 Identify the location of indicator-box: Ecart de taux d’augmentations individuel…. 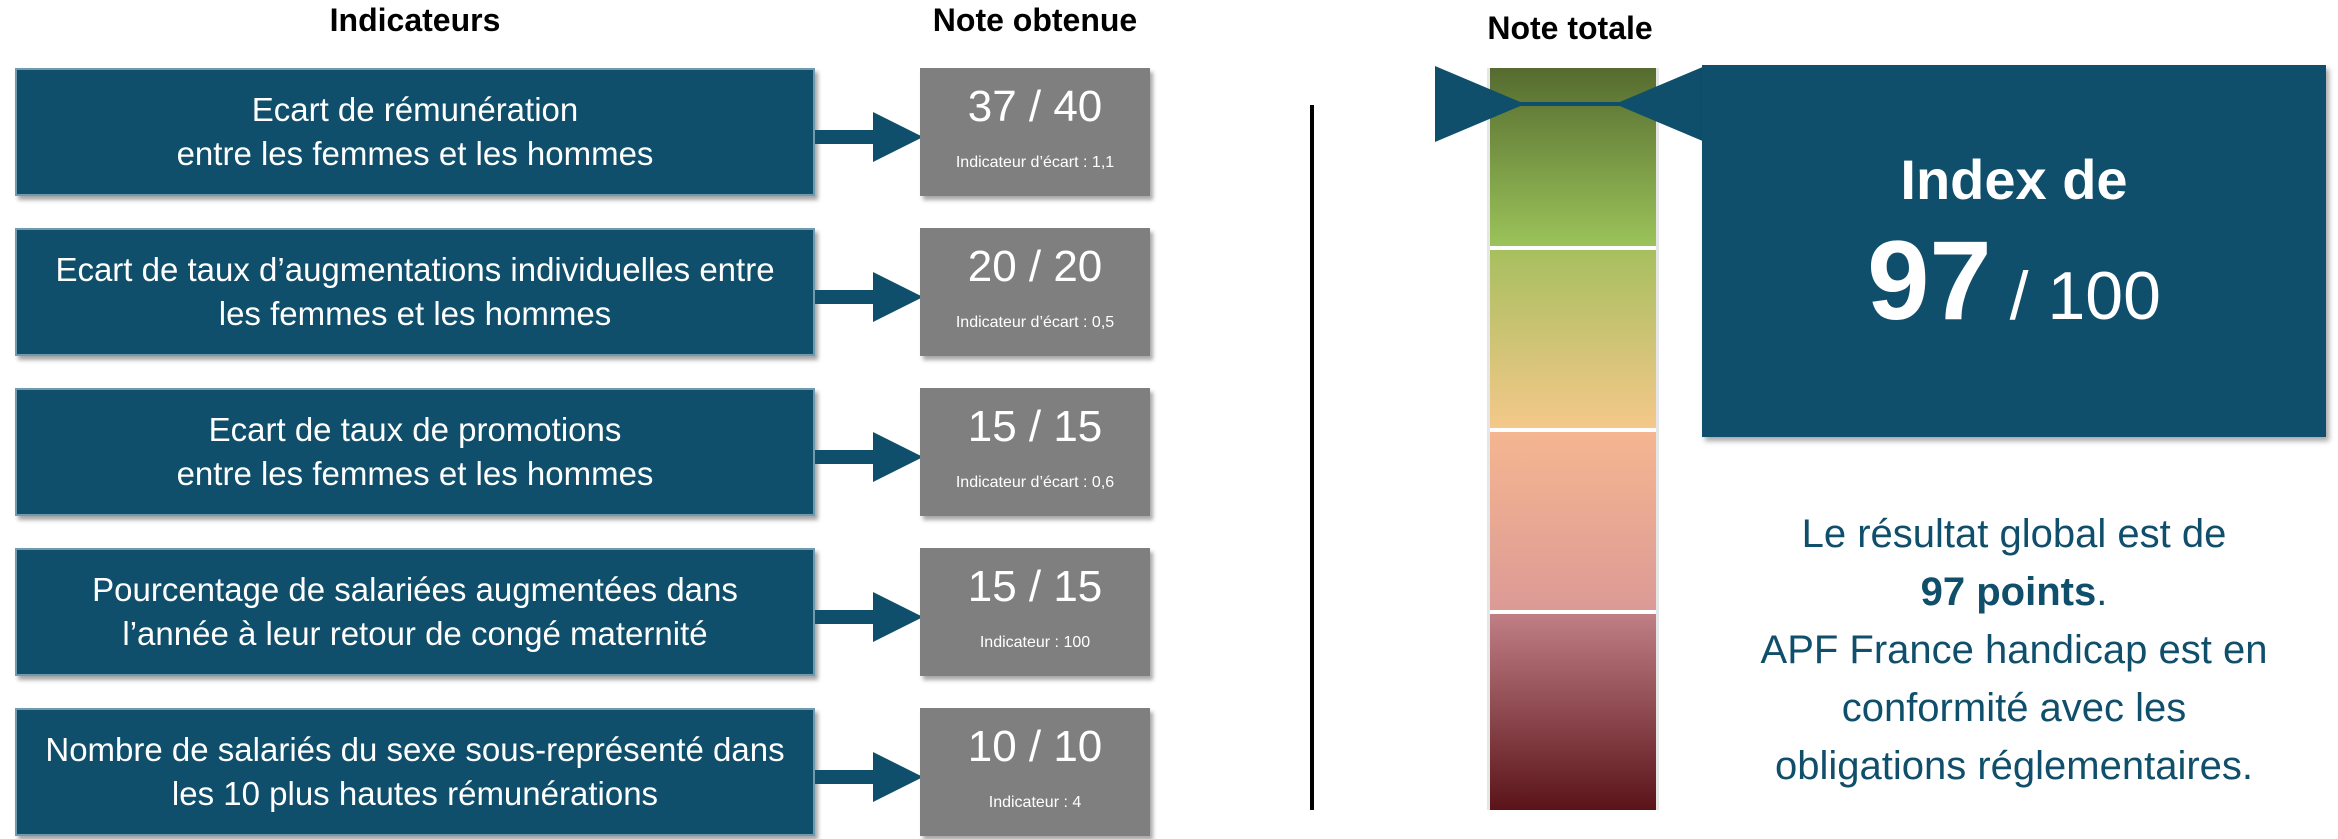
(415, 292).